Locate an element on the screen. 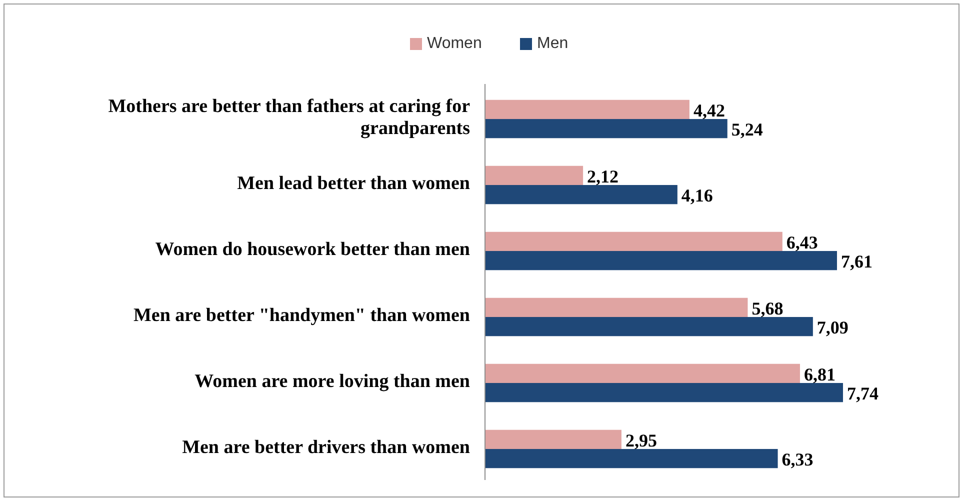  data-label: 6,81 is located at coordinates (820, 374).